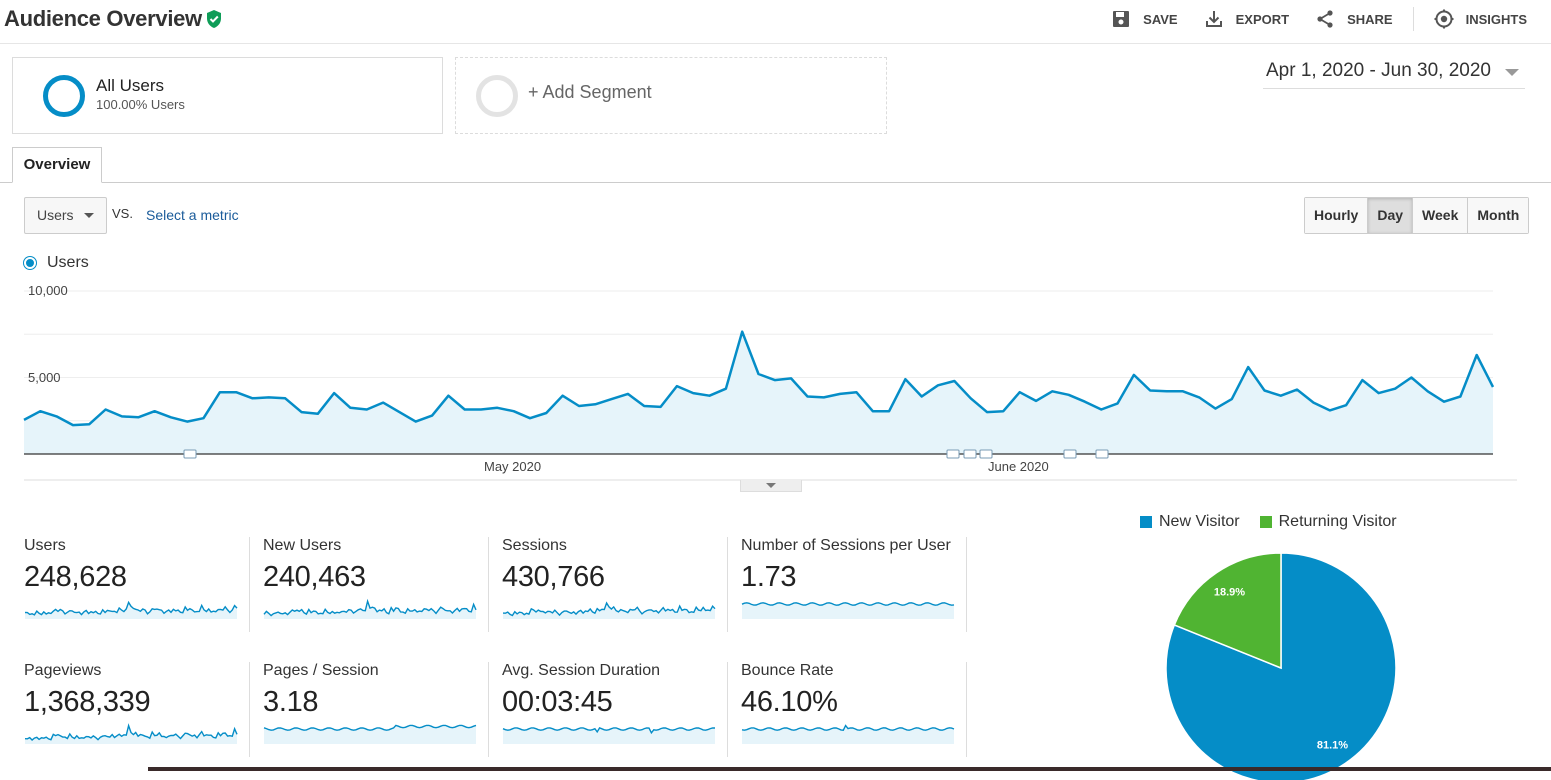  What do you see at coordinates (1229, 593) in the screenshot?
I see `pie-label-returning-visitor: 18.9%` at bounding box center [1229, 593].